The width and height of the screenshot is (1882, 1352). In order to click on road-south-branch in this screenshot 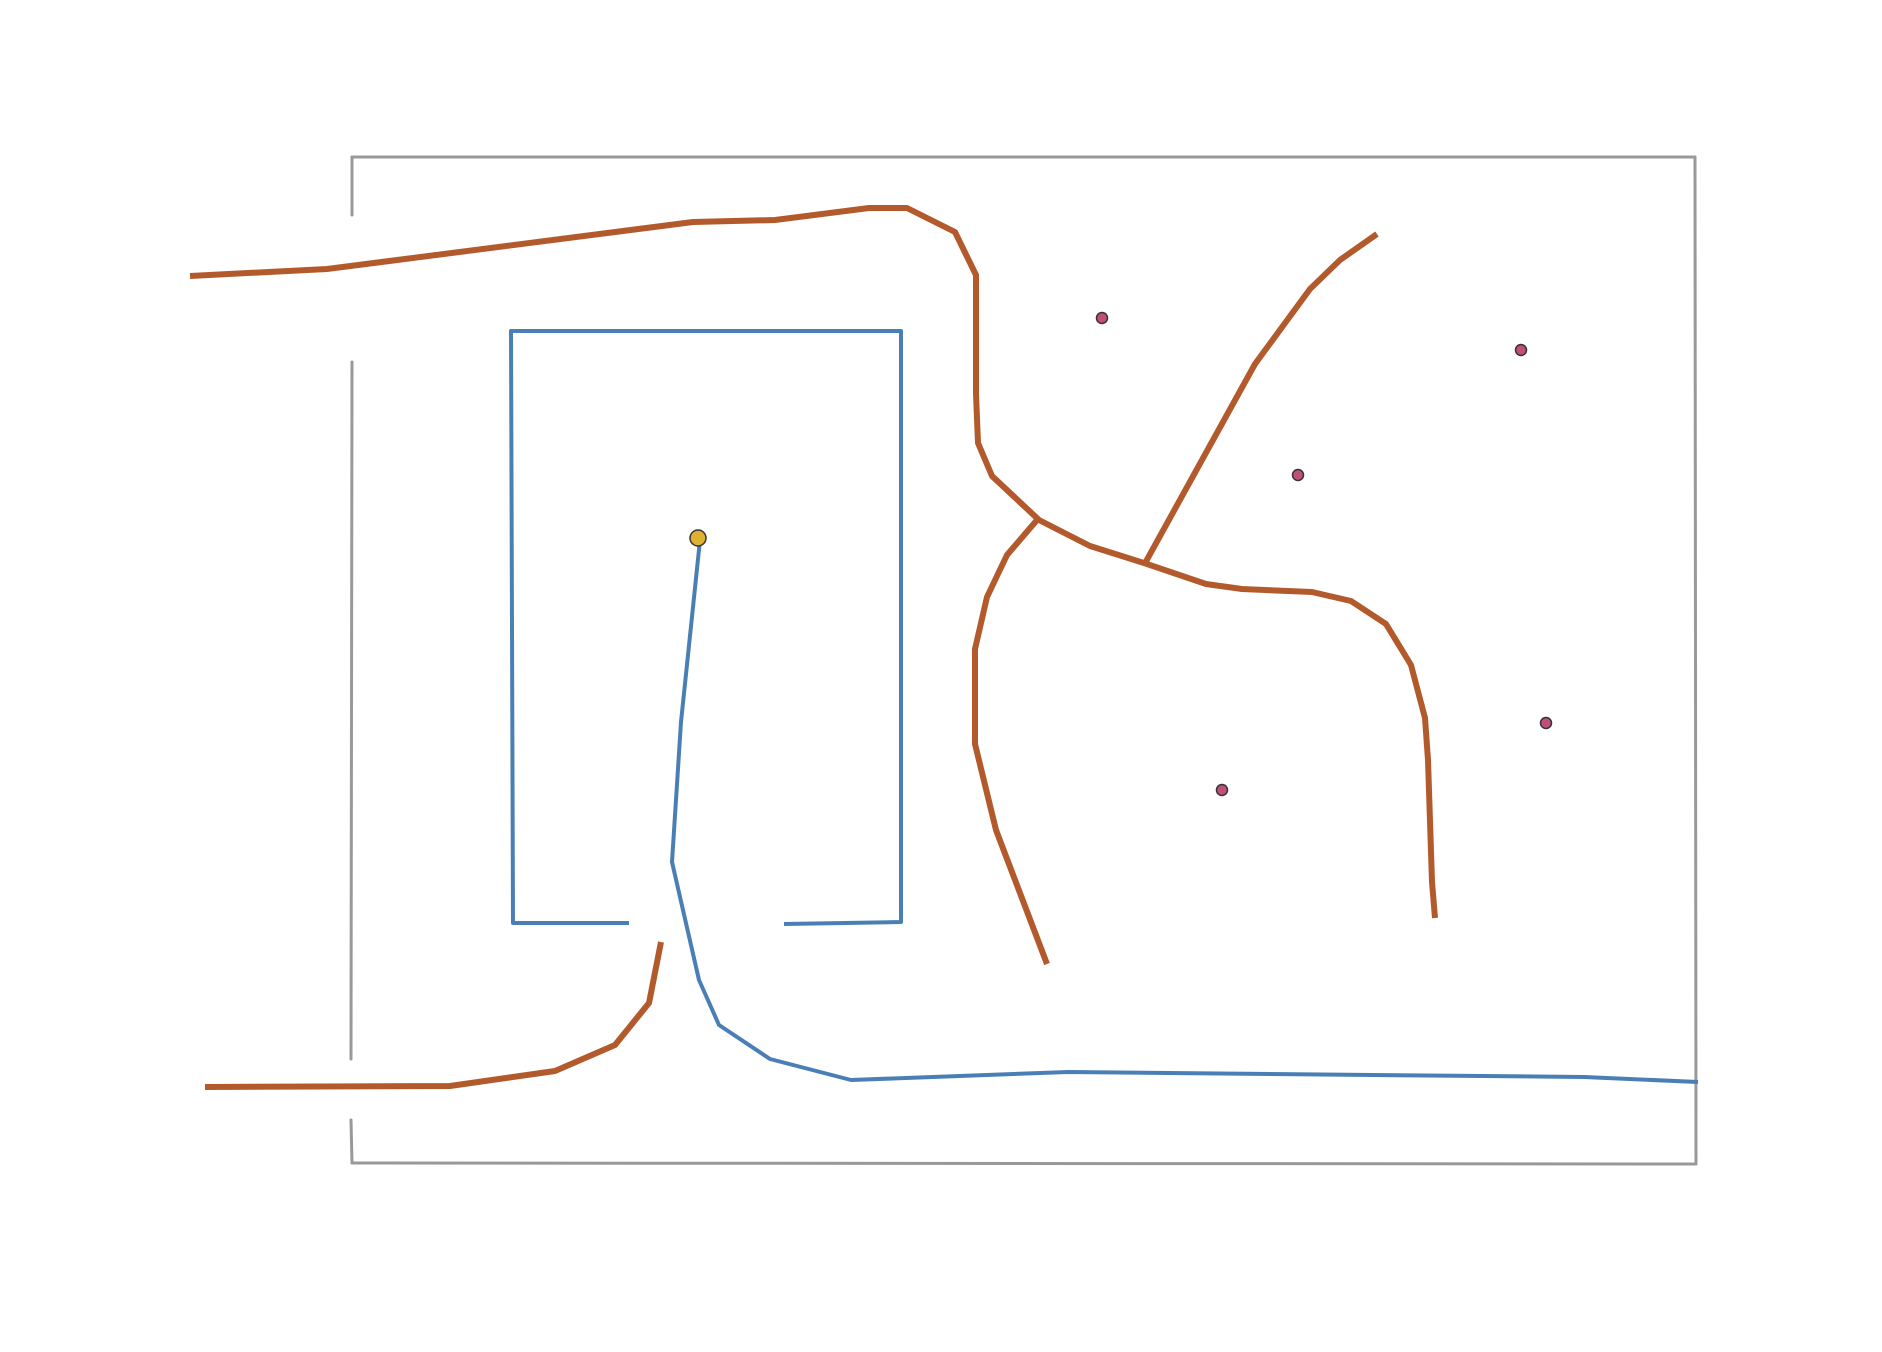, I will do `click(1011, 742)`.